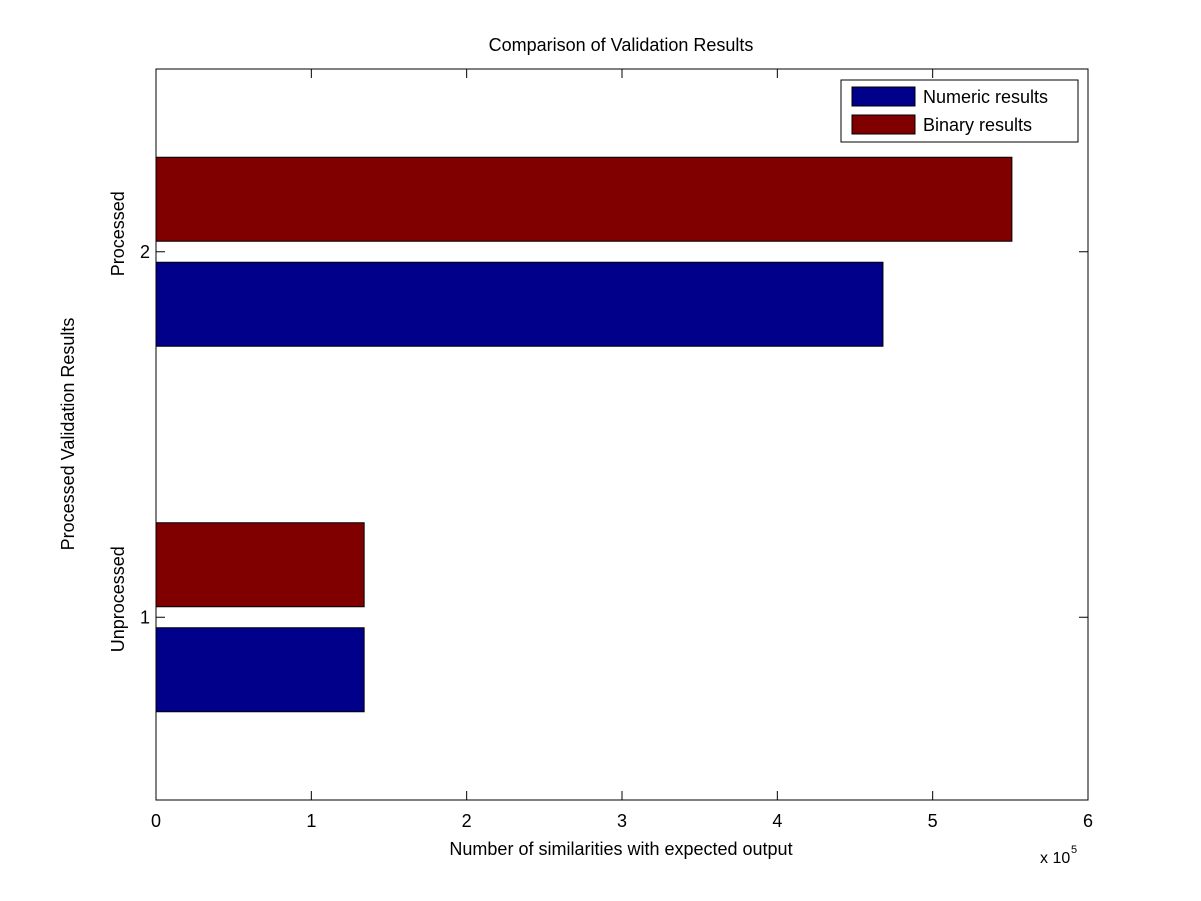 The width and height of the screenshot is (1201, 901). What do you see at coordinates (621, 45) in the screenshot?
I see `chart-title: Comparison of Validation Results` at bounding box center [621, 45].